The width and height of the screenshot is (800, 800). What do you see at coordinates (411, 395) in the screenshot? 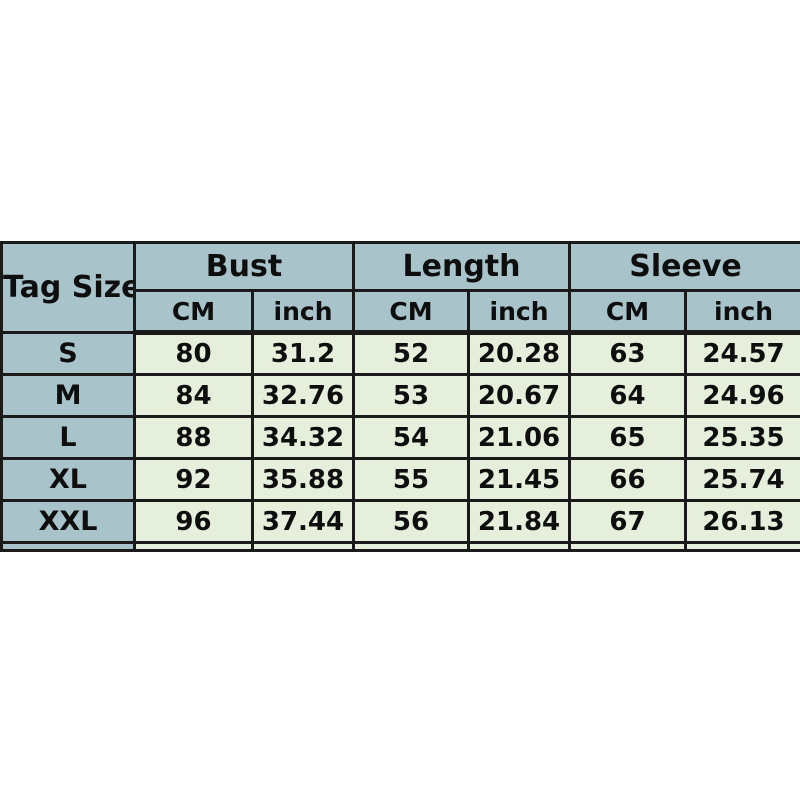
I see `value-cell: 53` at bounding box center [411, 395].